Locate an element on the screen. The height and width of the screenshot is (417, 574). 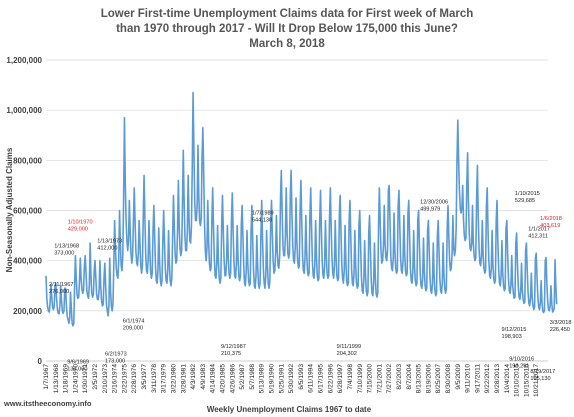
x-tick-label: 10/21/2017 is located at coordinates (536, 380).